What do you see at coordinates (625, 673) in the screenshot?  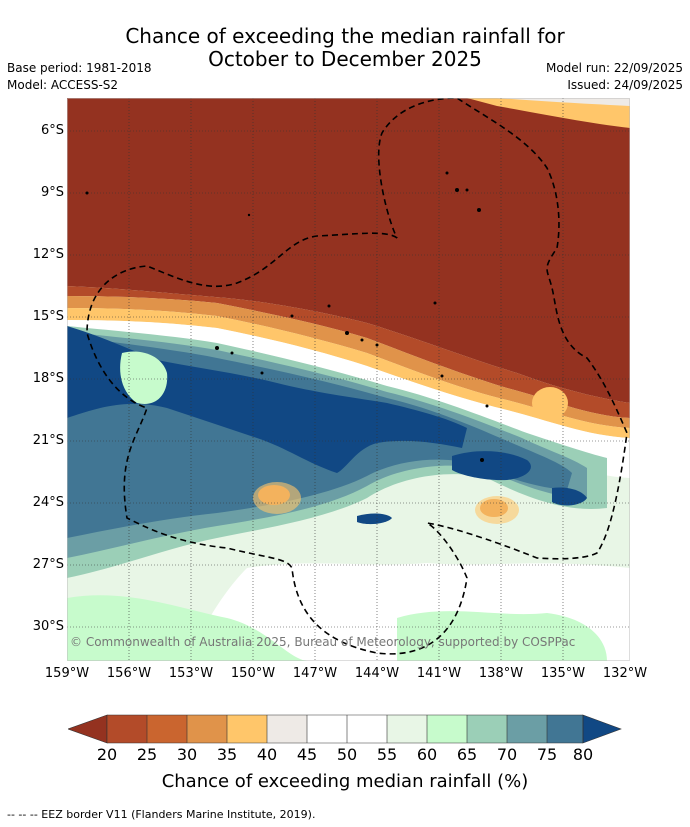 I see `lon-label-132w: 132°W` at bounding box center [625, 673].